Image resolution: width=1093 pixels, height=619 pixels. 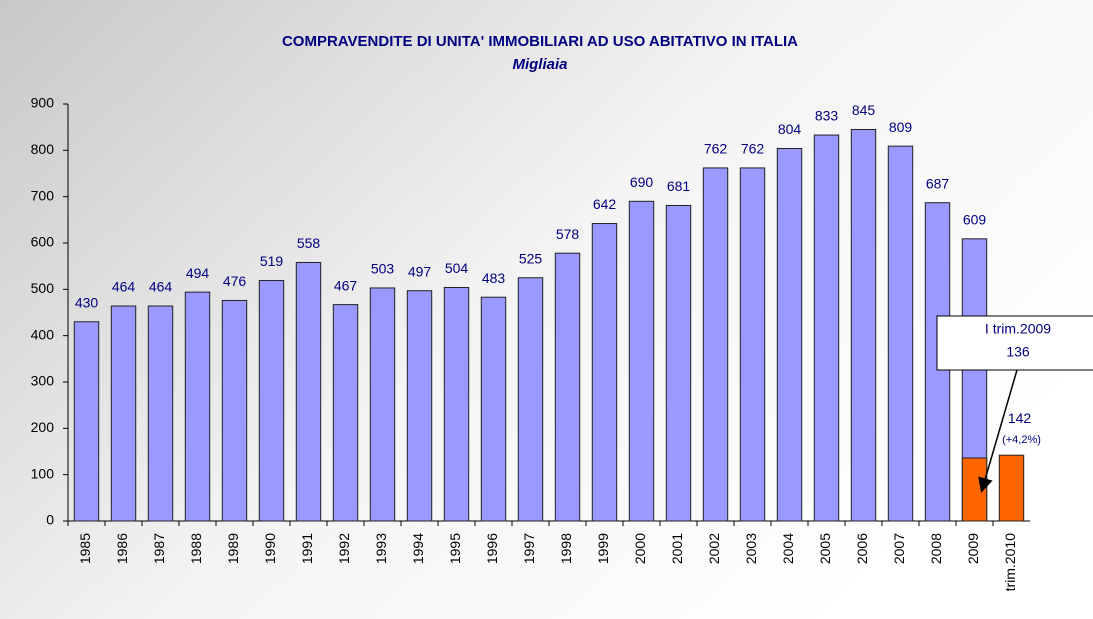 What do you see at coordinates (43, 381) in the screenshot?
I see `y-tick-label: 300` at bounding box center [43, 381].